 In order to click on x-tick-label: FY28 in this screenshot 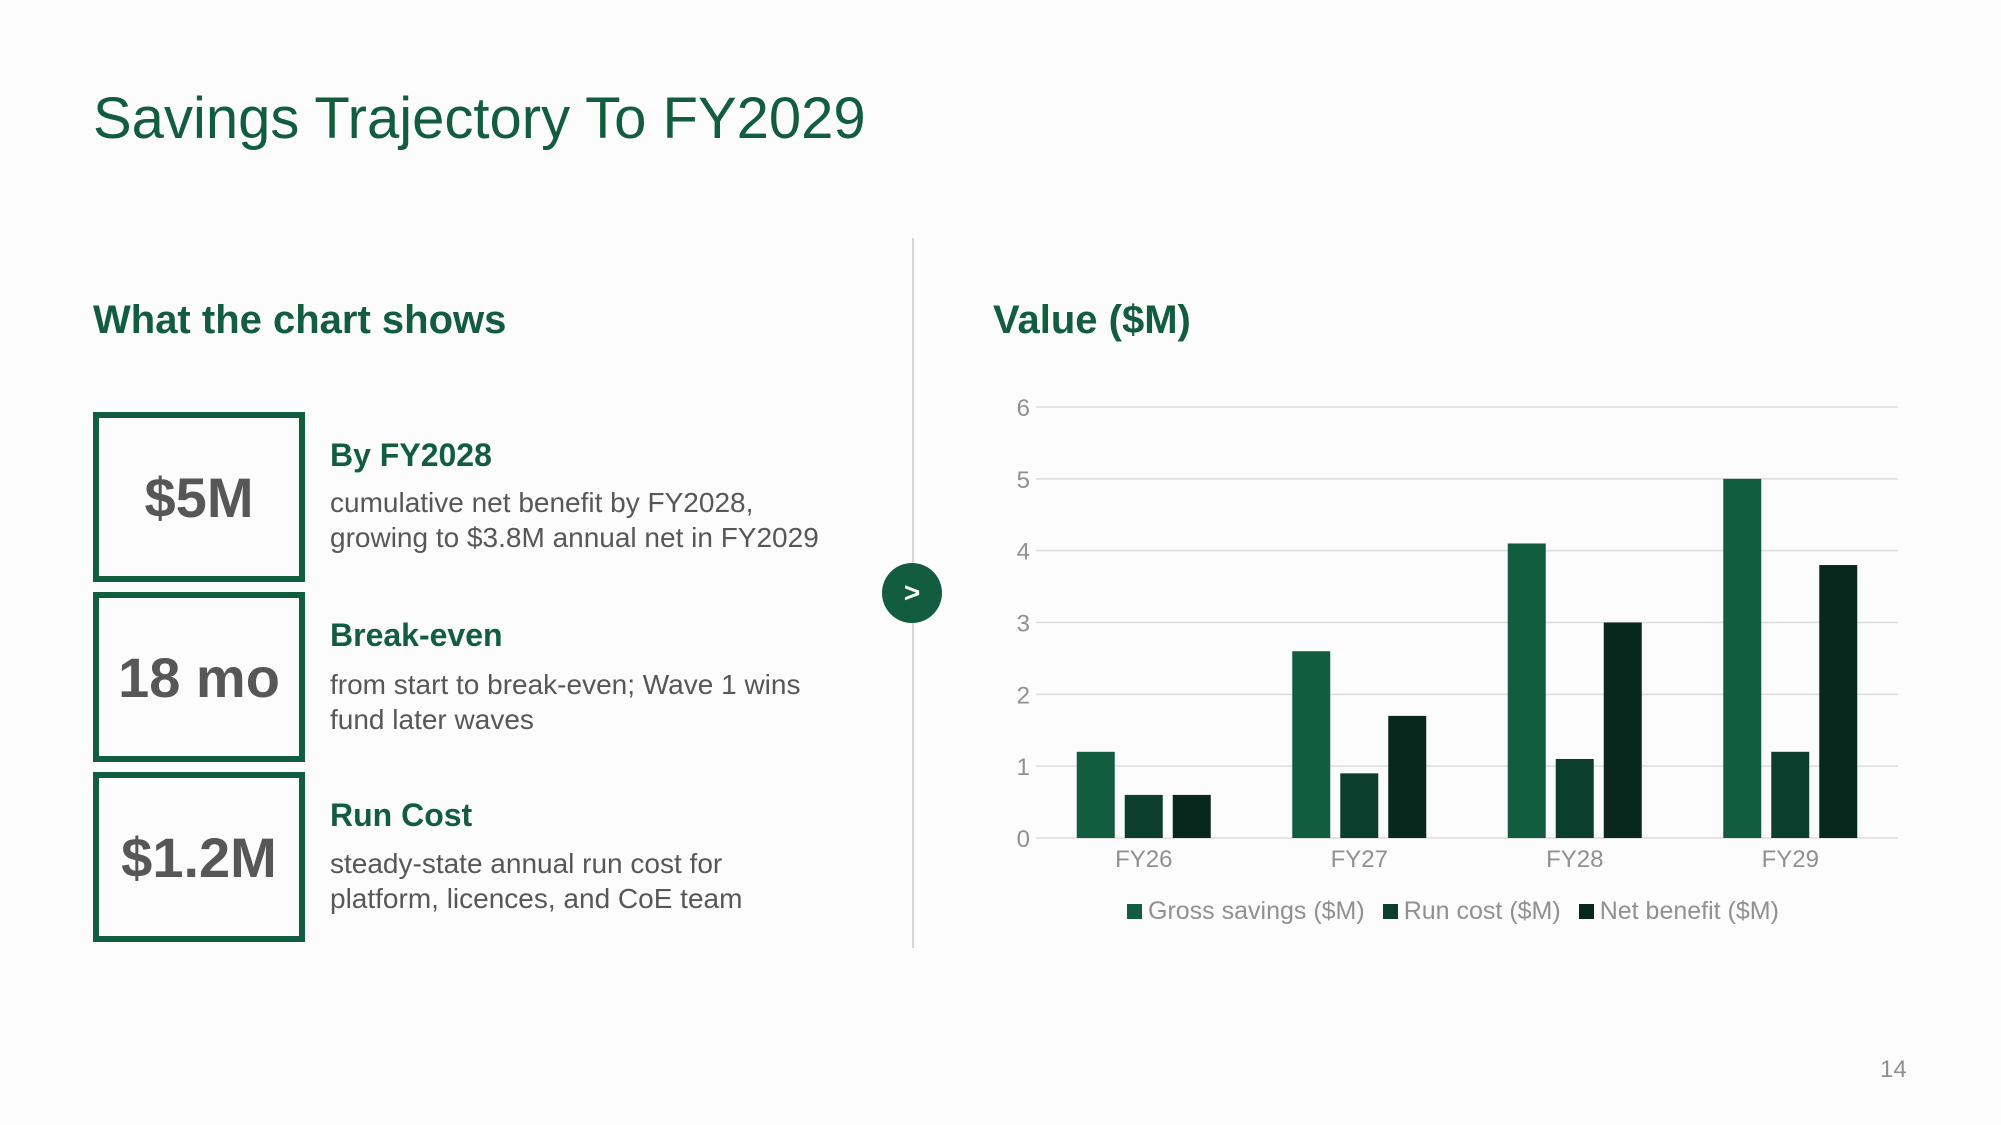, I will do `click(1574, 859)`.